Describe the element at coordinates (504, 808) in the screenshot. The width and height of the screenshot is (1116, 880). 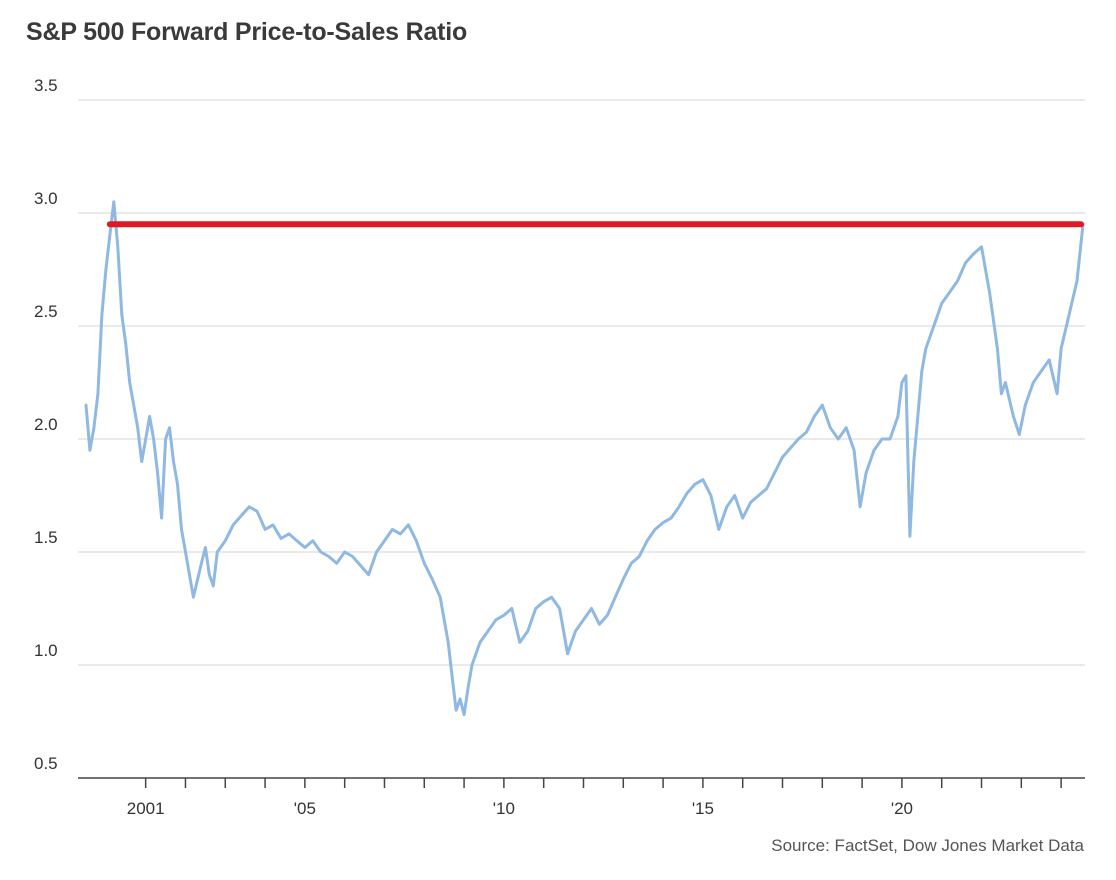
I see `x-tick-label: '10` at that location.